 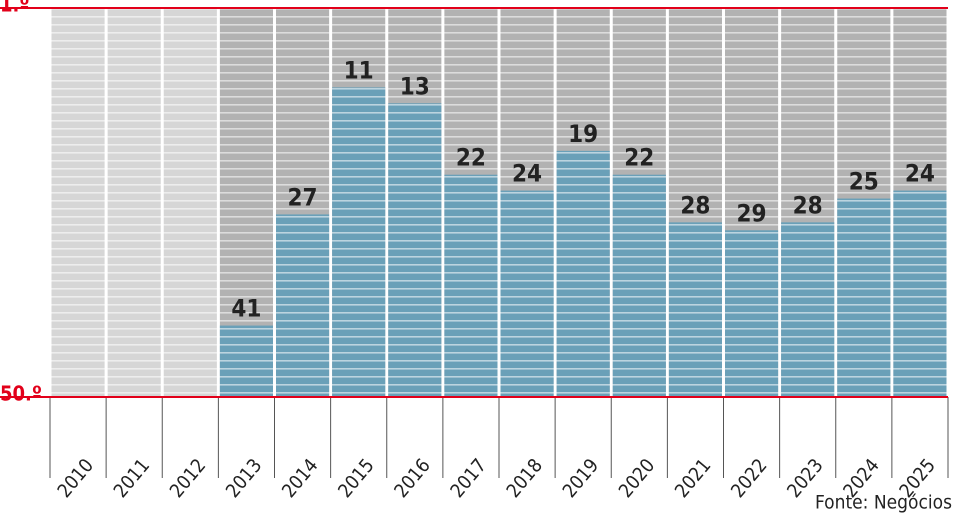 What do you see at coordinates (693, 478) in the screenshot?
I see `x-tick-label: 2021` at bounding box center [693, 478].